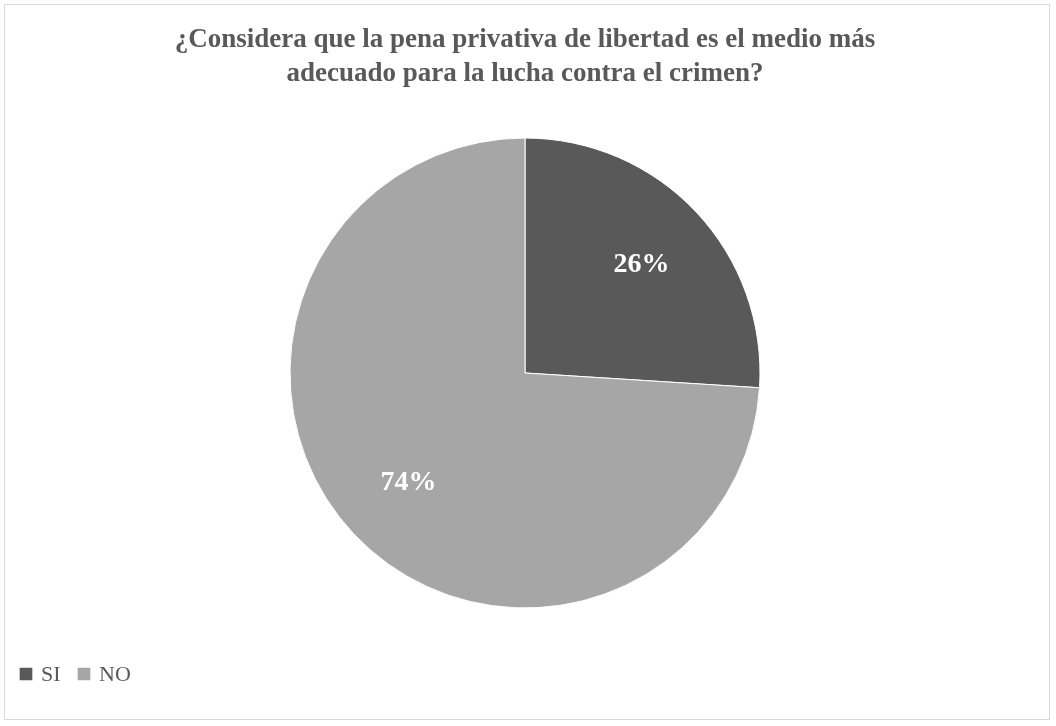 The width and height of the screenshot is (1056, 726). I want to click on data-label: 74%, so click(408, 481).